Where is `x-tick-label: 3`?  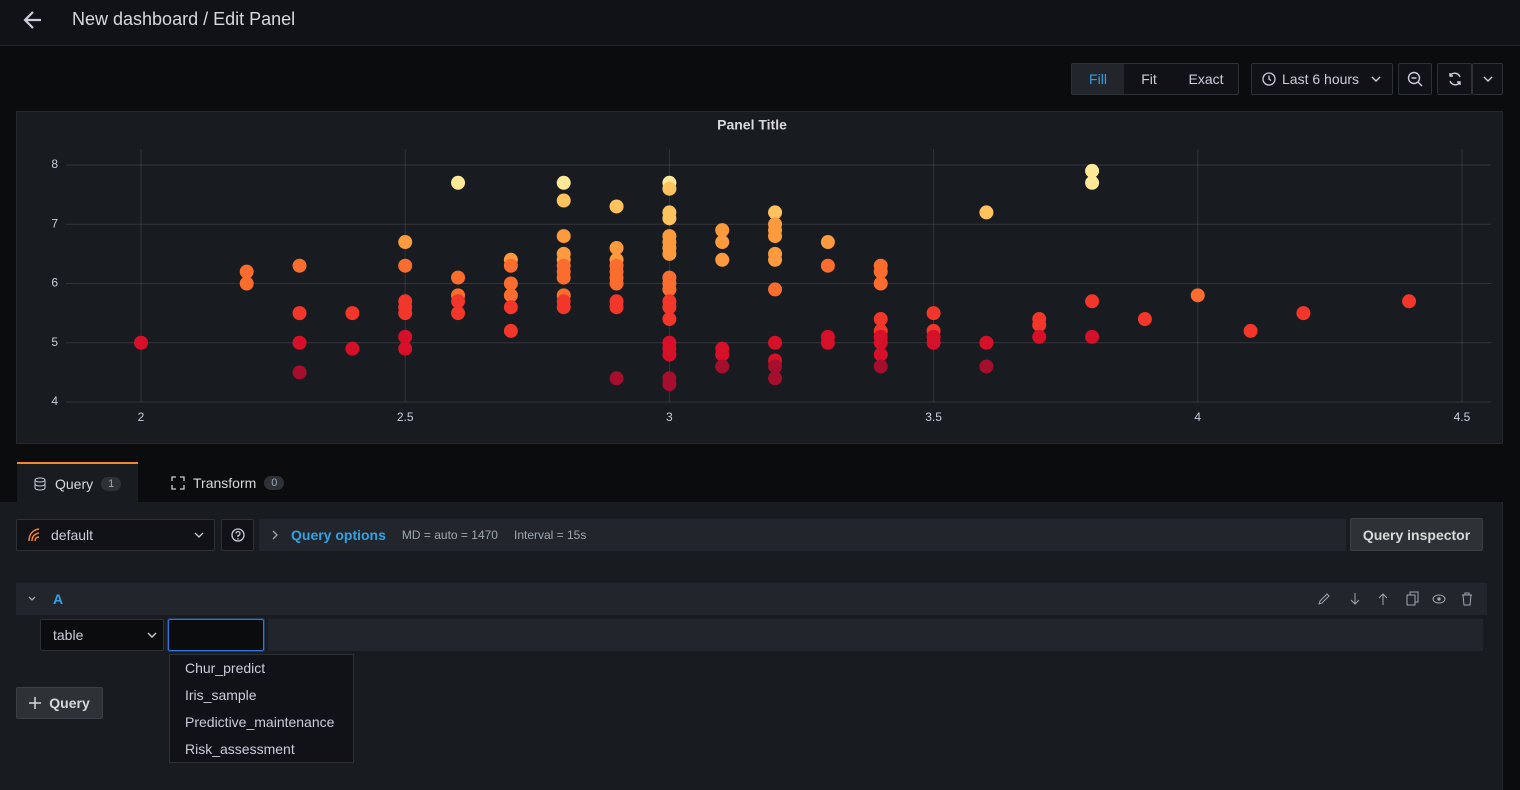
x-tick-label: 3 is located at coordinates (669, 417).